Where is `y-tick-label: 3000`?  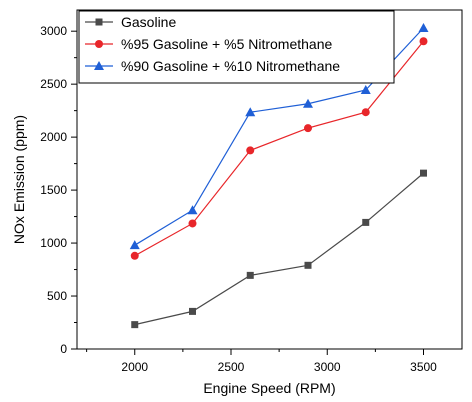
y-tick-label: 3000 is located at coordinates (53, 31).